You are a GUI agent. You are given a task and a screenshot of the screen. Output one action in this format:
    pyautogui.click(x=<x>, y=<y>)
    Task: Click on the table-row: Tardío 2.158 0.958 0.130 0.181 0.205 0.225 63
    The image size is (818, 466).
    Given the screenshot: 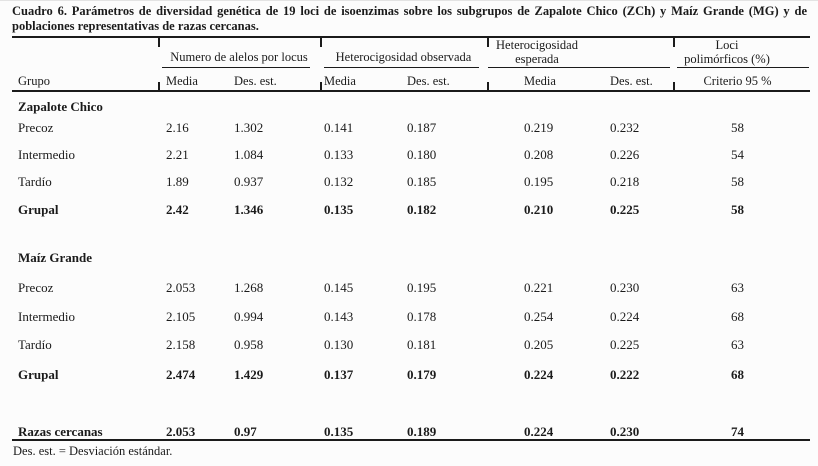 What is the action you would take?
    pyautogui.click(x=411, y=345)
    